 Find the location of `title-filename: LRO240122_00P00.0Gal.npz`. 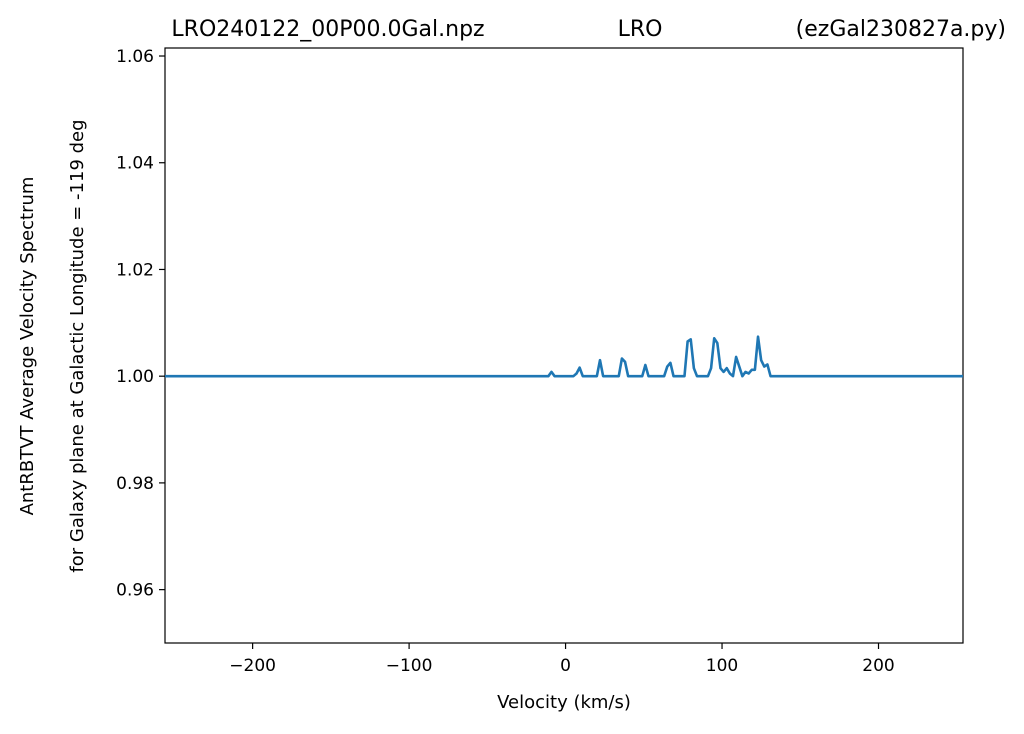

title-filename: LRO240122_00P00.0Gal.npz is located at coordinates (327, 29).